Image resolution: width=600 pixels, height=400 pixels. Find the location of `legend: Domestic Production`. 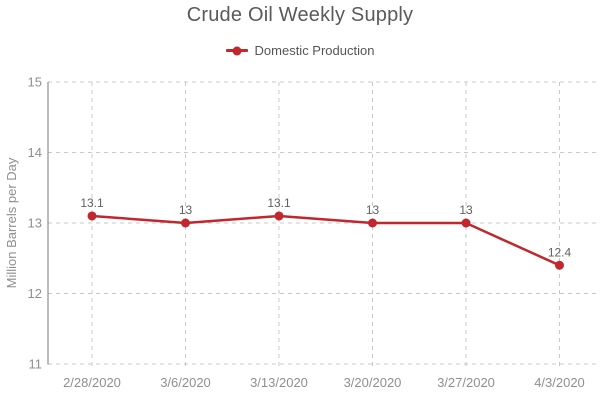

legend: Domestic Production is located at coordinates (300, 50).